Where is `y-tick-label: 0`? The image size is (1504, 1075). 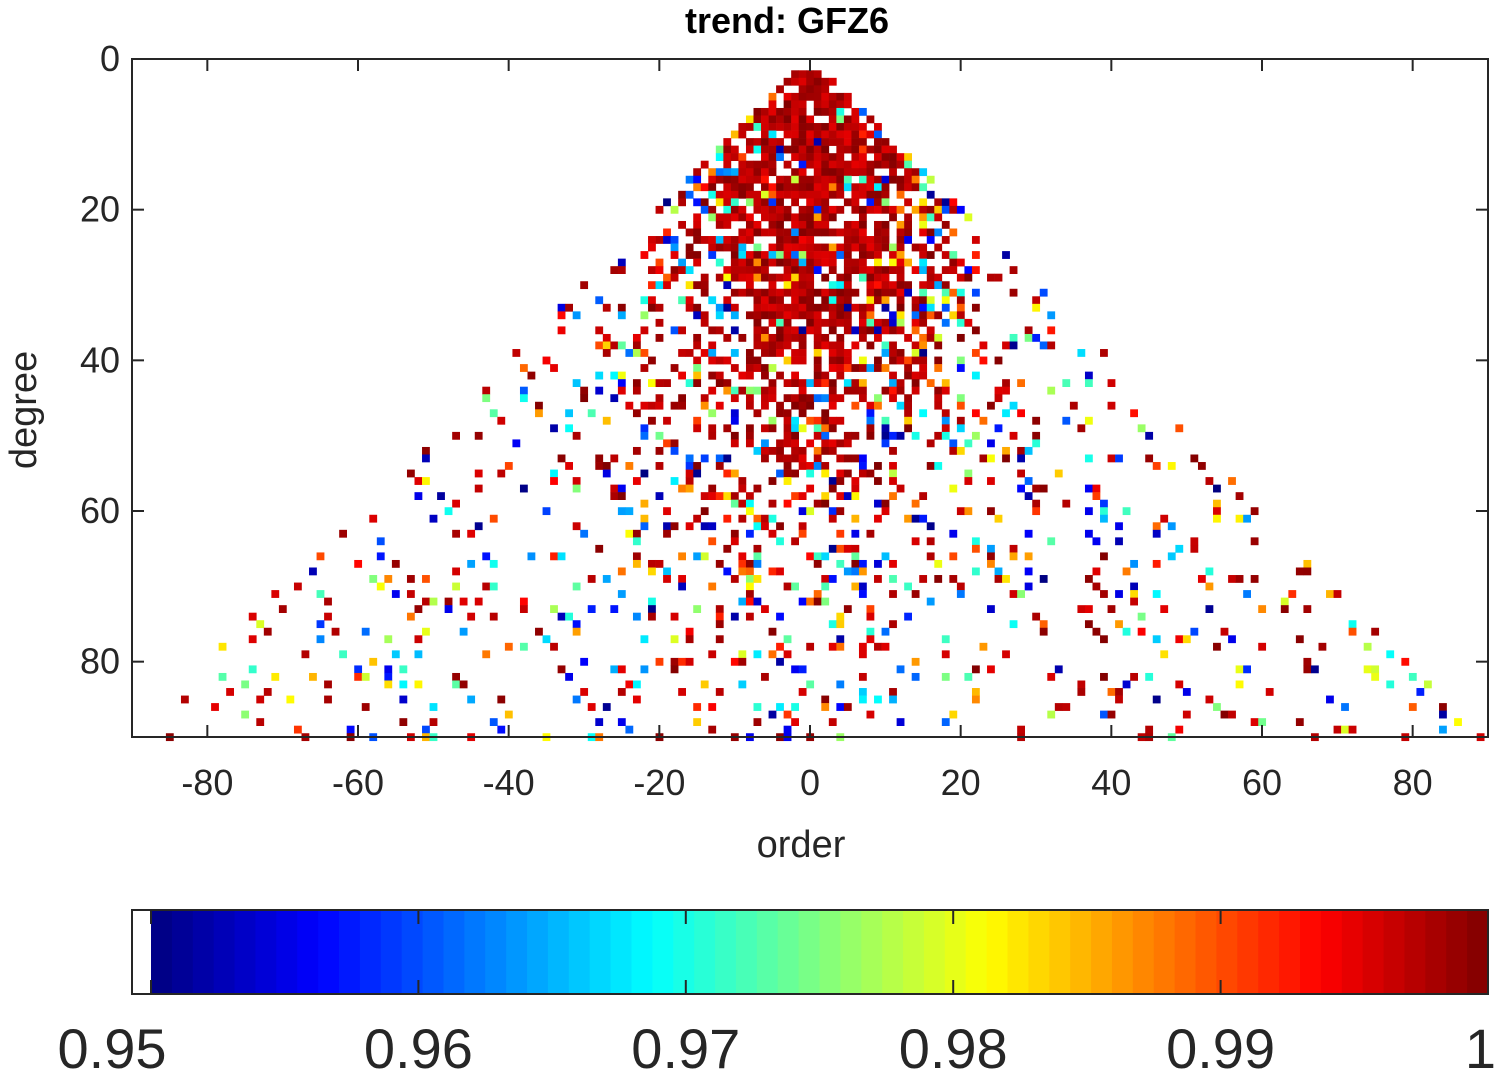
y-tick-label: 0 is located at coordinates (110, 58).